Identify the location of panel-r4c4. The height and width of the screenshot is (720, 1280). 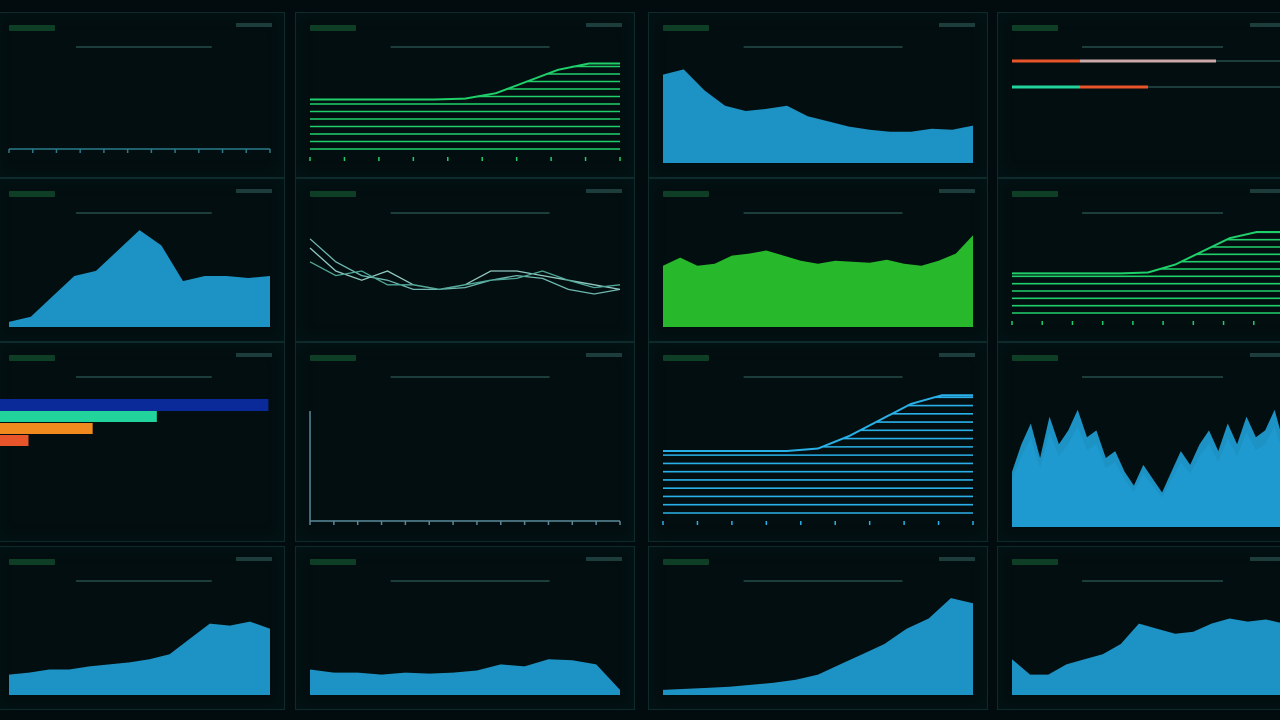
(1138, 628).